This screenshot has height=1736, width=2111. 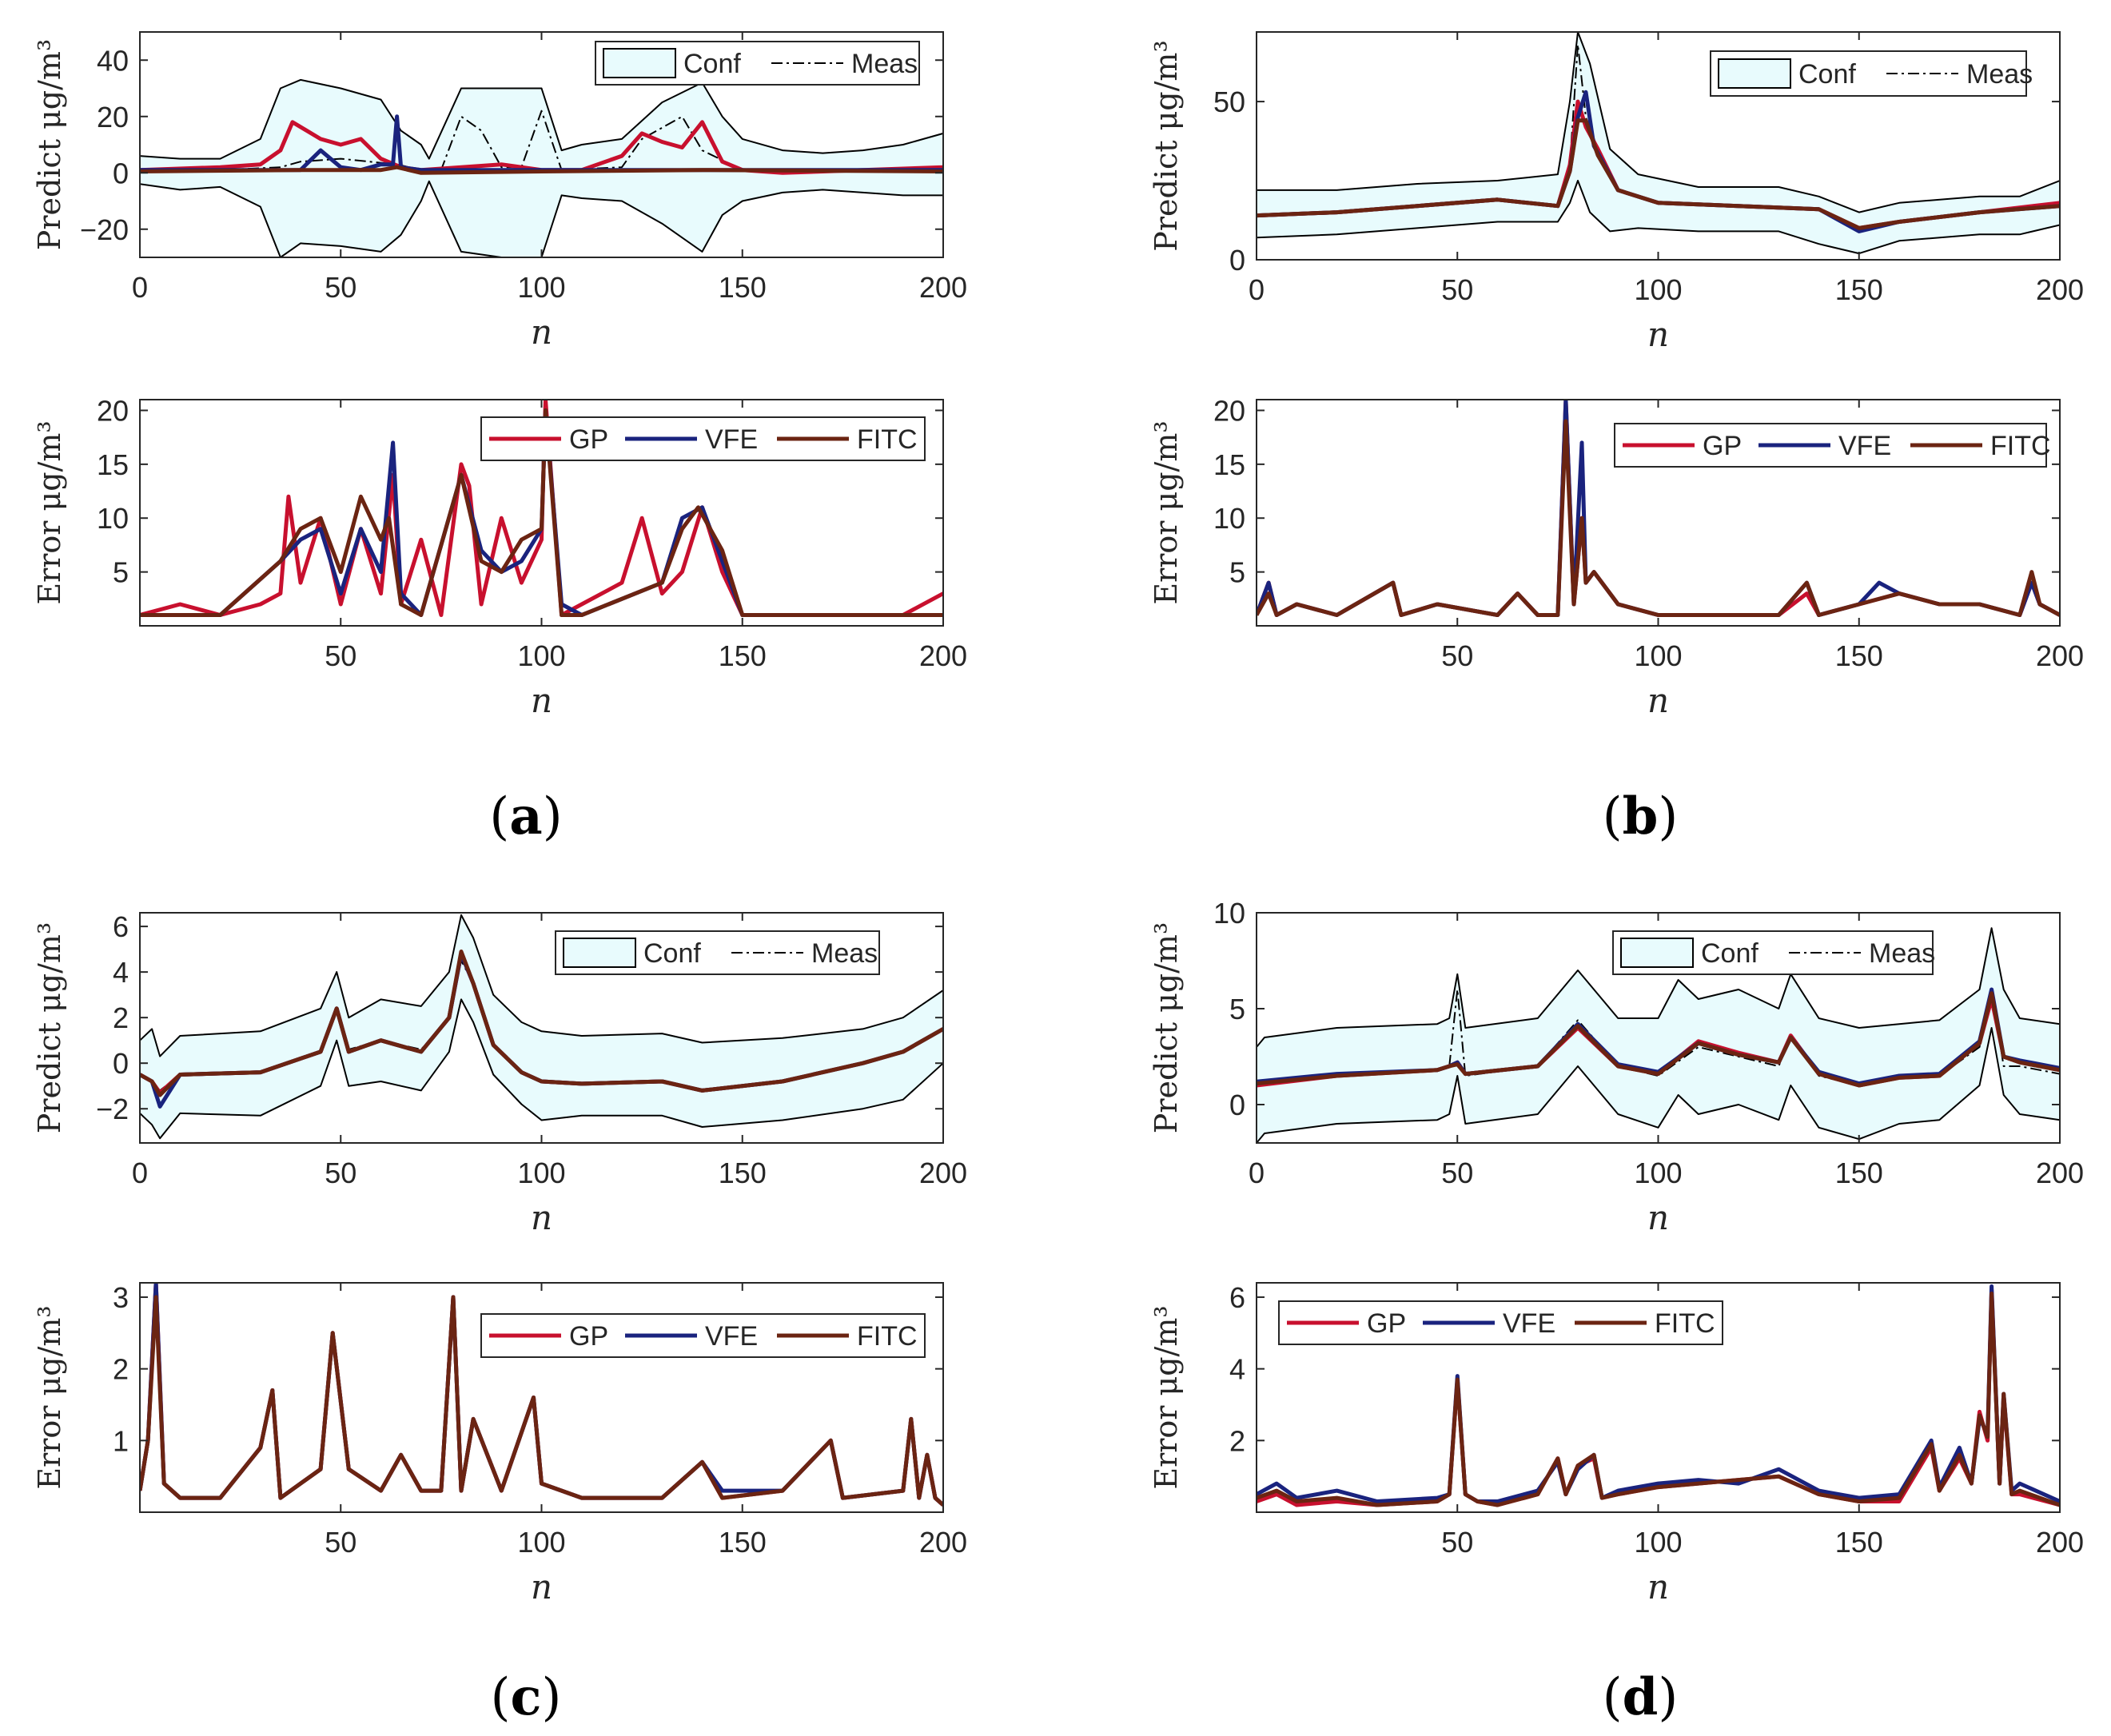 What do you see at coordinates (113, 60) in the screenshot?
I see `y-tick-label: 40` at bounding box center [113, 60].